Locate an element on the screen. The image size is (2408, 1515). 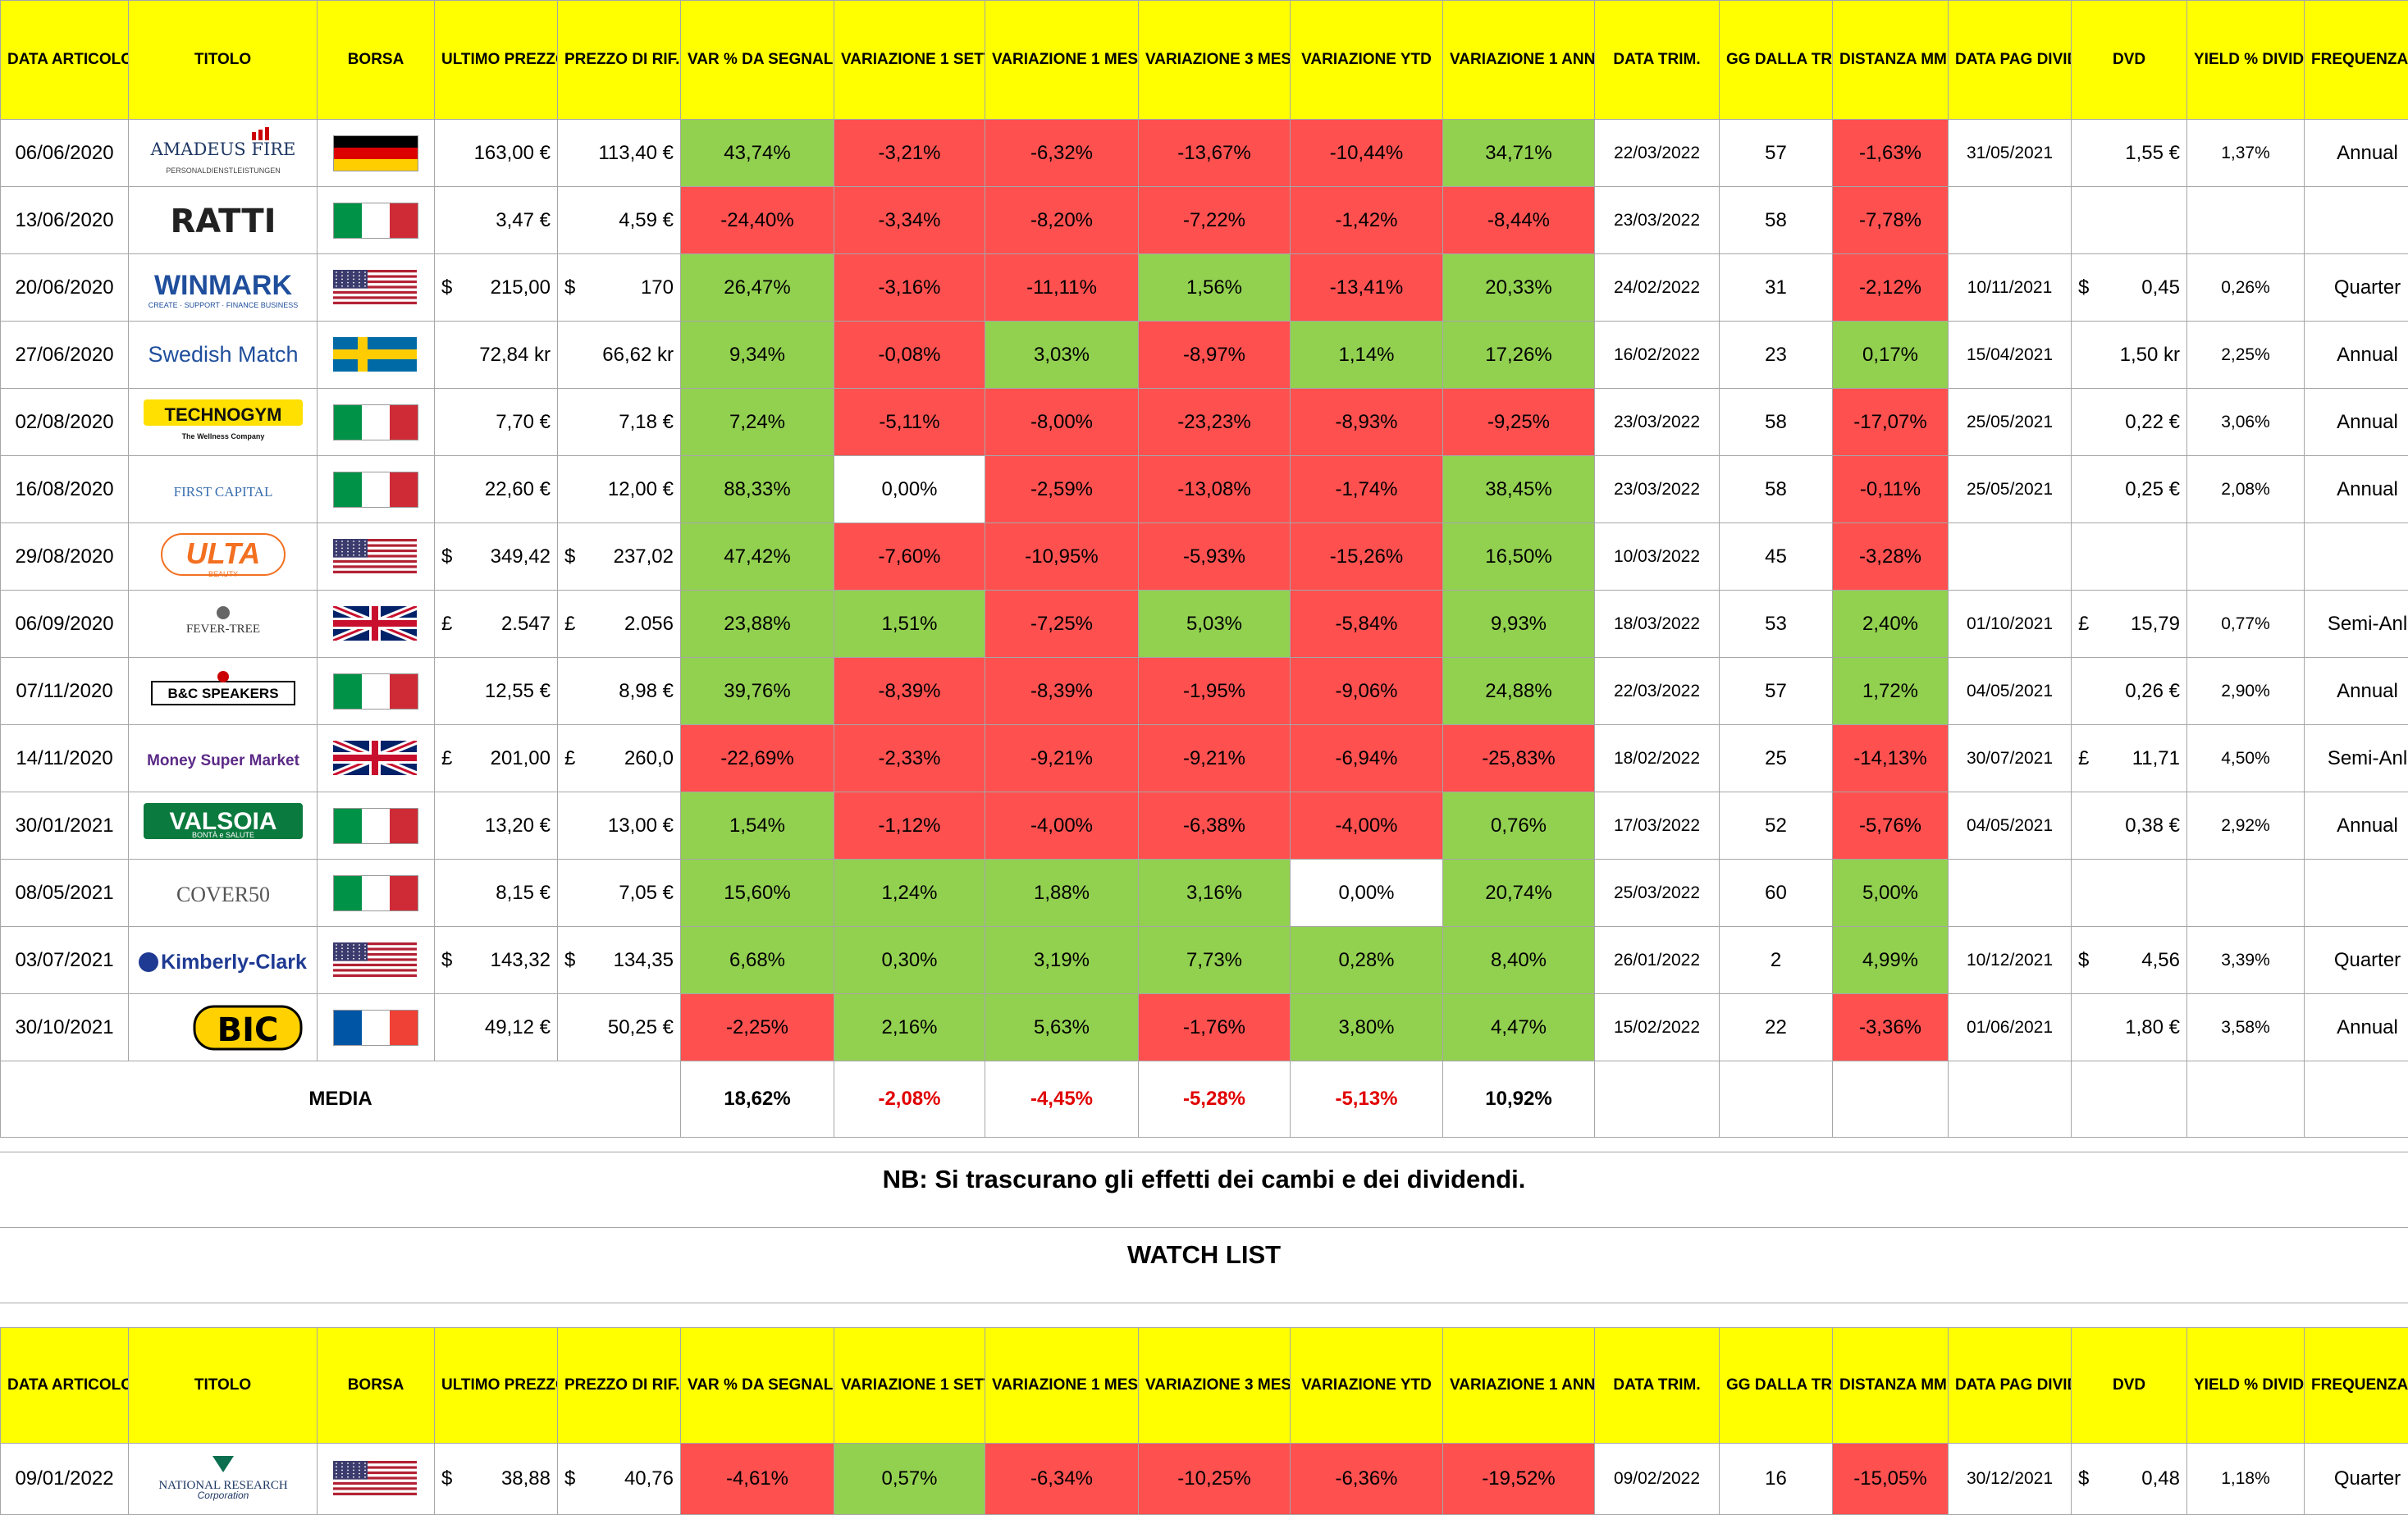
amount: 38,88 is located at coordinates (526, 1478).